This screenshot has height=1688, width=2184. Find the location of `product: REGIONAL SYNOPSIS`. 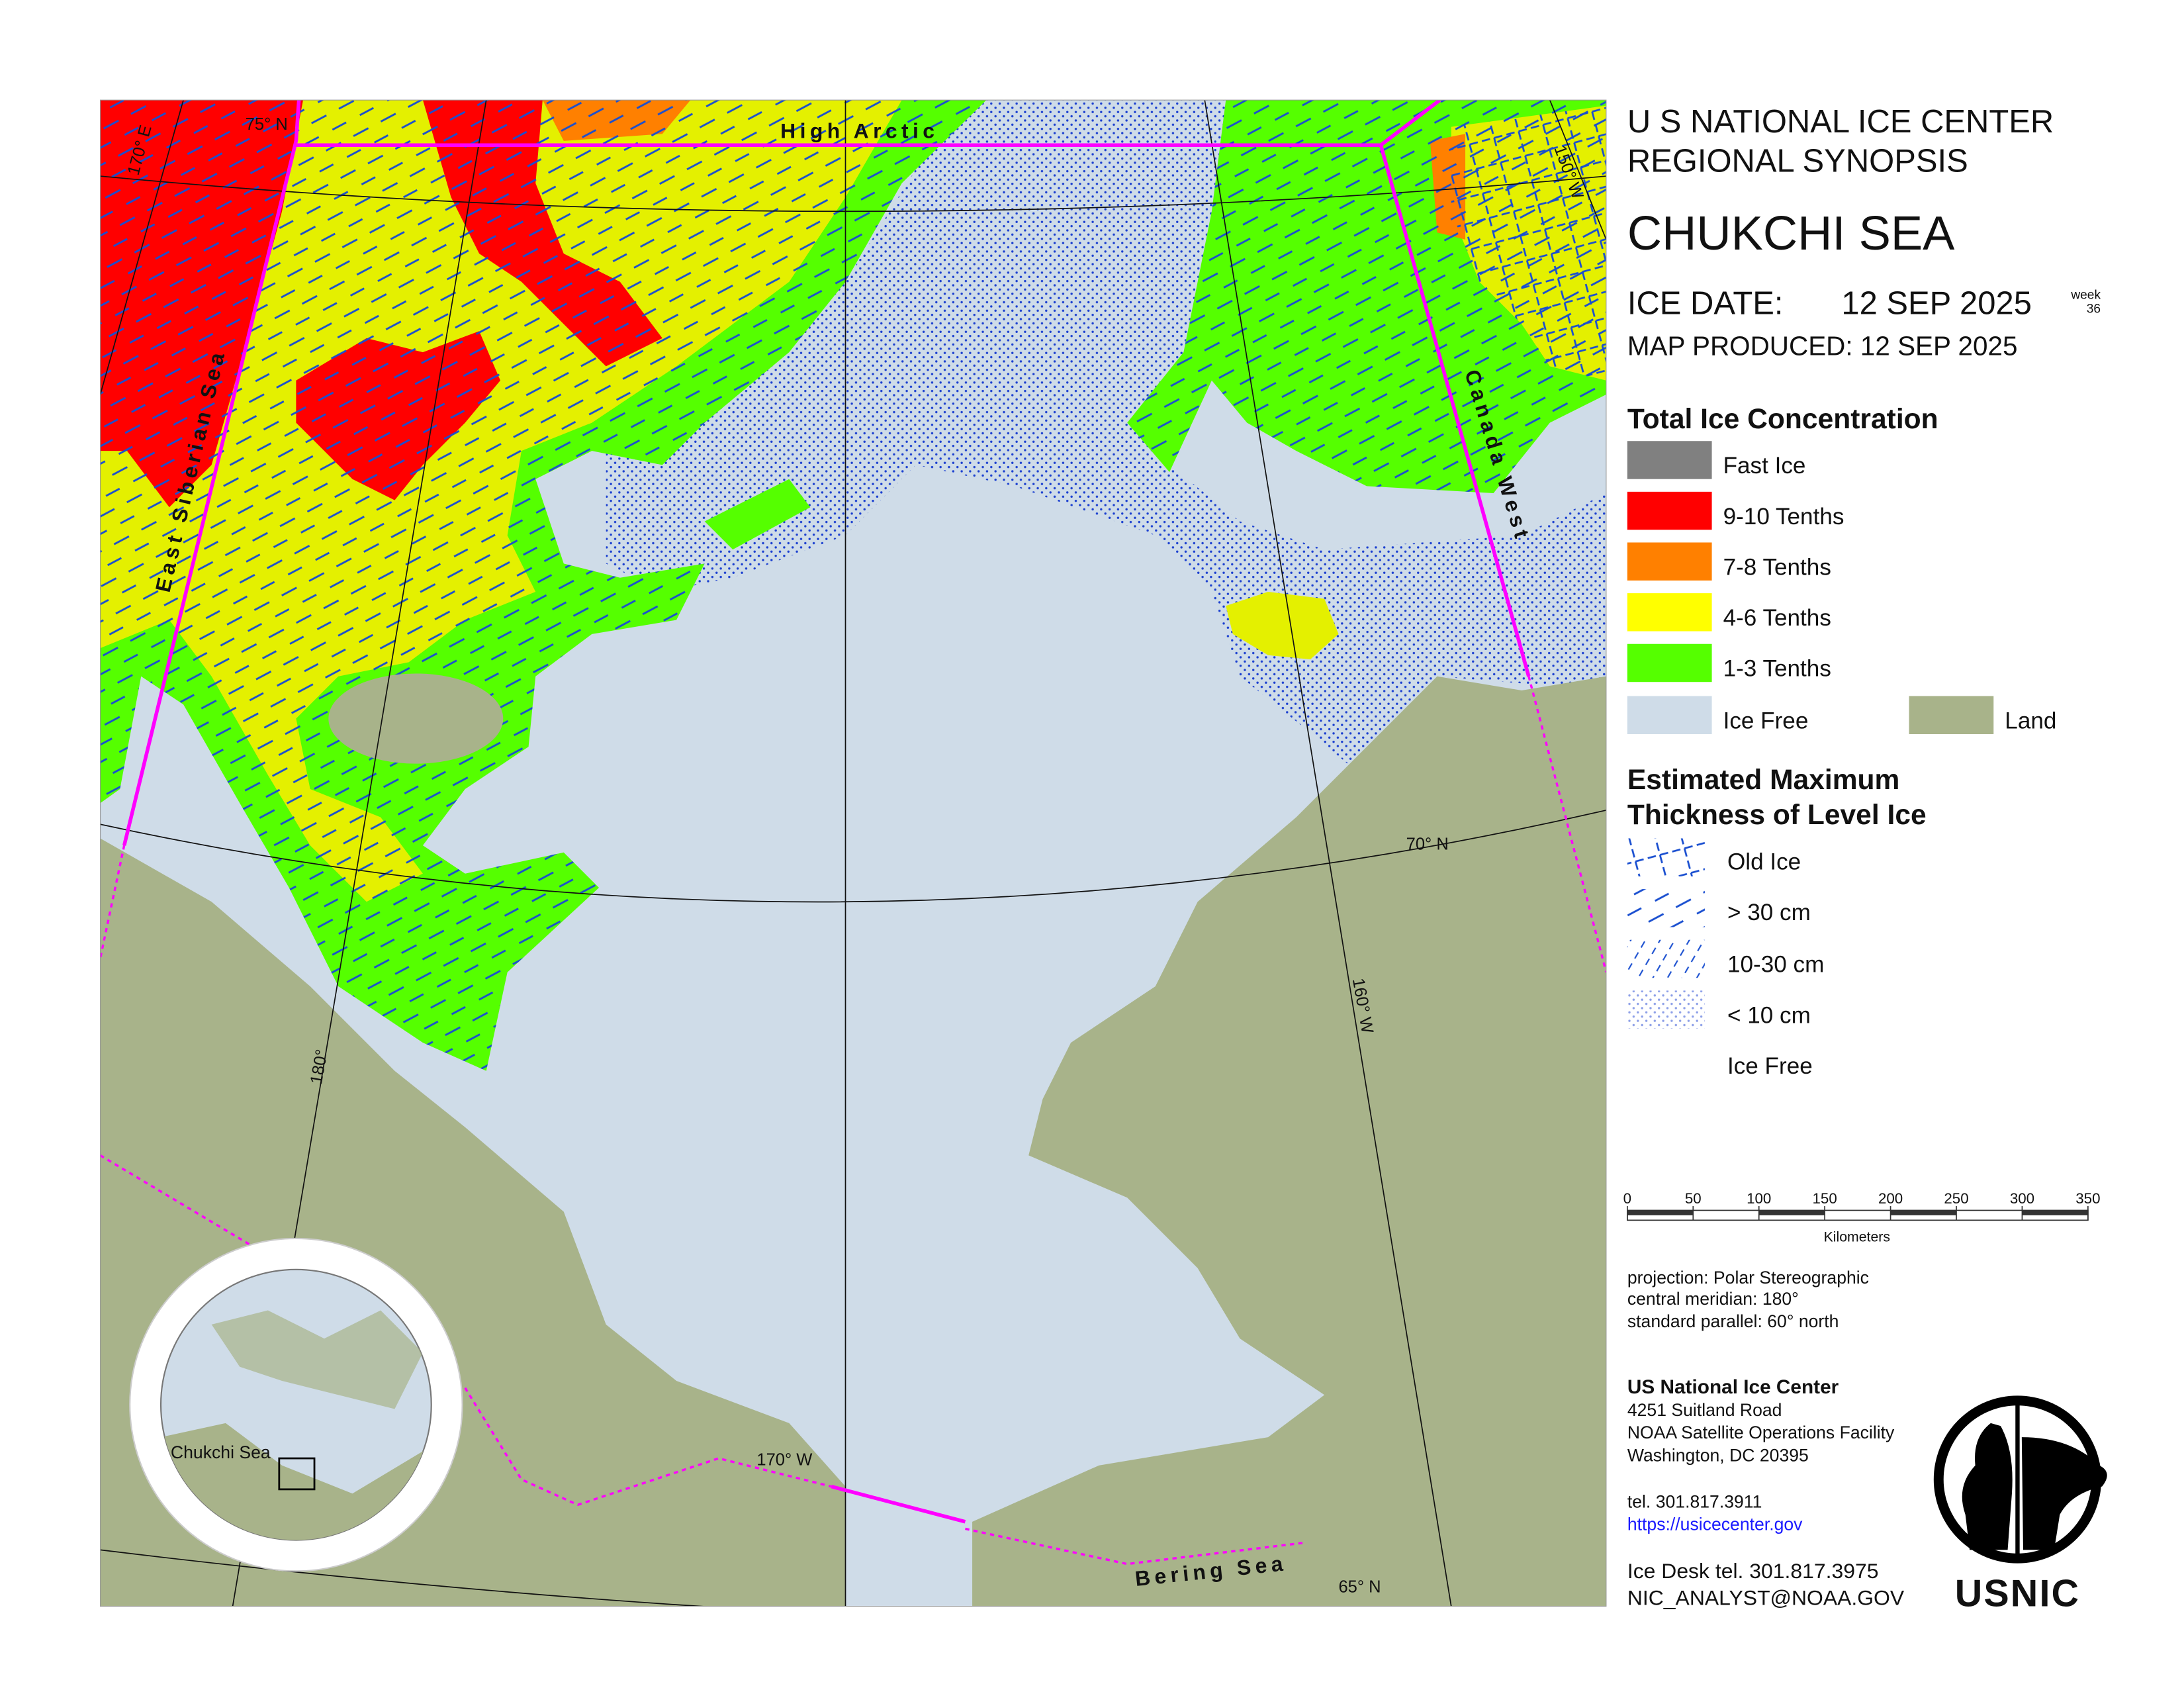

product: REGIONAL SYNOPSIS is located at coordinates (1797, 161).